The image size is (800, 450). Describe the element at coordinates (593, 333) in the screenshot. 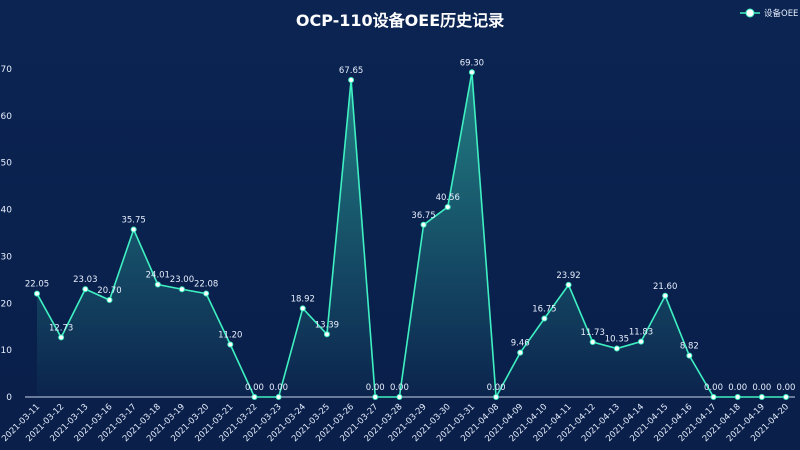

I see `value-label: 11.73` at that location.